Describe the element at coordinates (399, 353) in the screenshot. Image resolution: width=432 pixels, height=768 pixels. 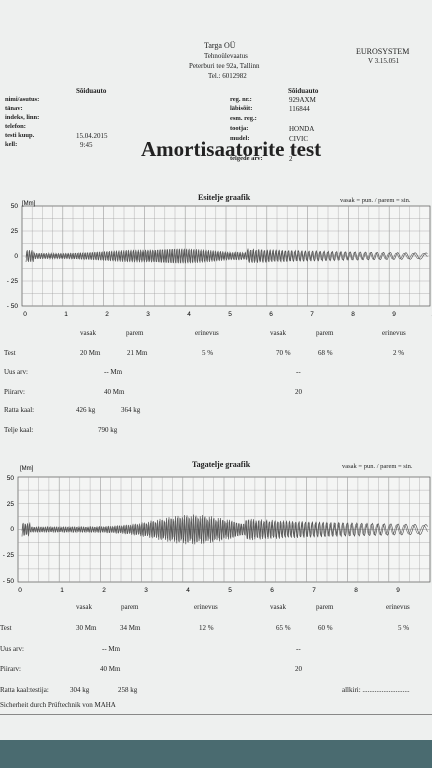
I see `front-test-diff-pct: 2 %` at that location.